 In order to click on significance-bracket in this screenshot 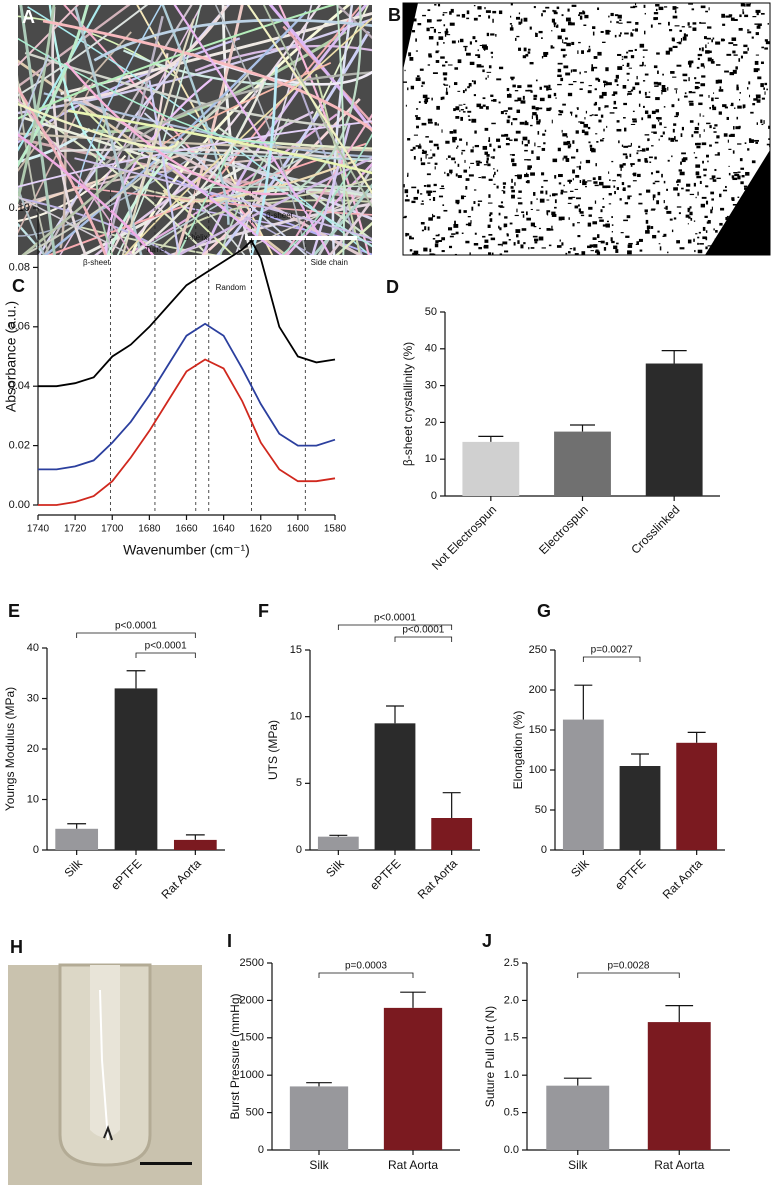, I will do `click(423, 639)`.